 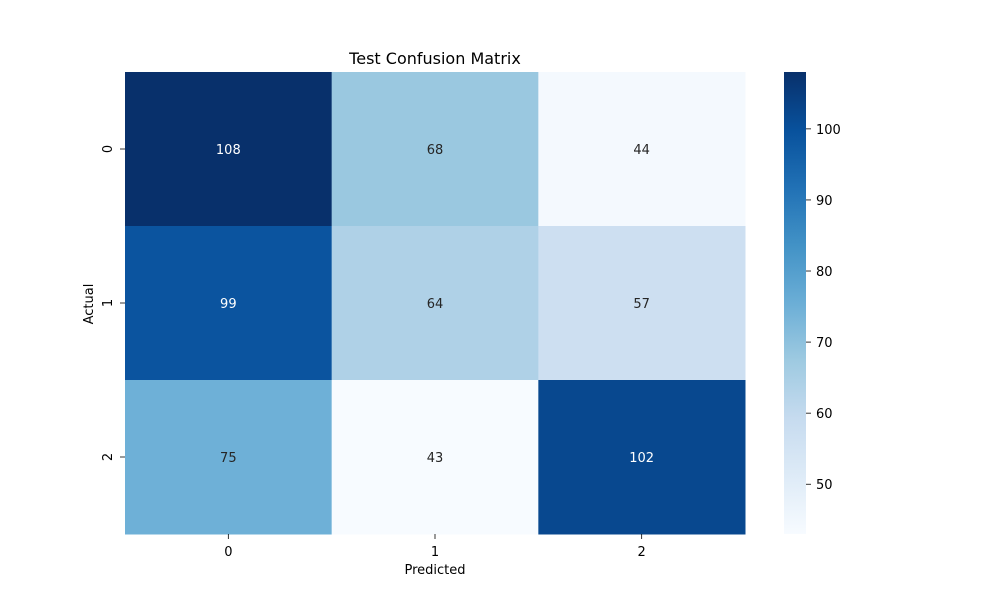 I want to click on colorbar, so click(x=795, y=303).